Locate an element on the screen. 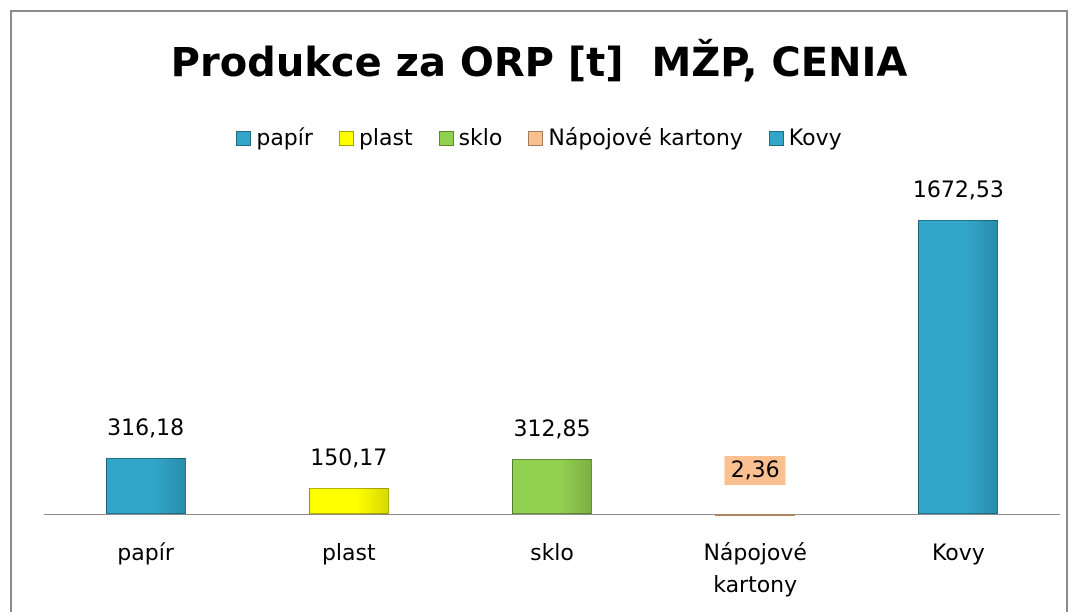  legend: papír plast sklo Nápojové kartony Kovy is located at coordinates (539, 138).